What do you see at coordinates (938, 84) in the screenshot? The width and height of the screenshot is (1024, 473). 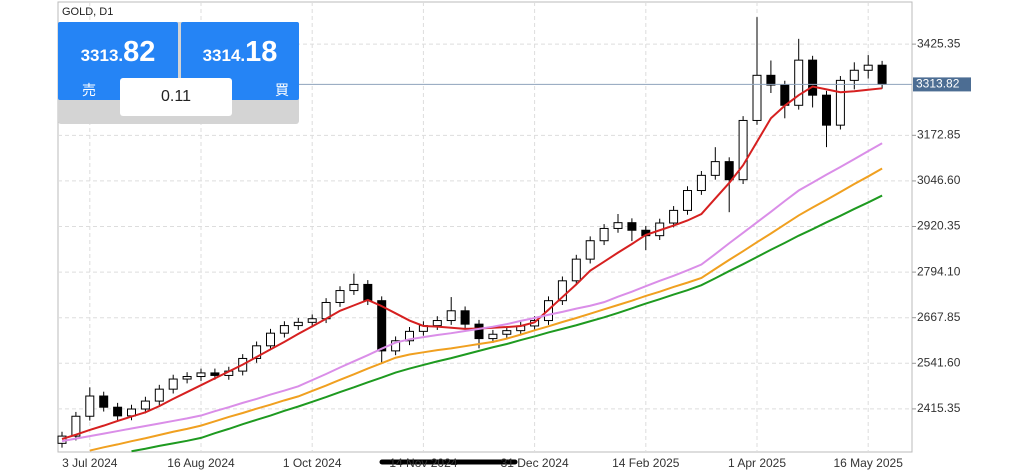 I see `last-price-label: 3313.82` at bounding box center [938, 84].